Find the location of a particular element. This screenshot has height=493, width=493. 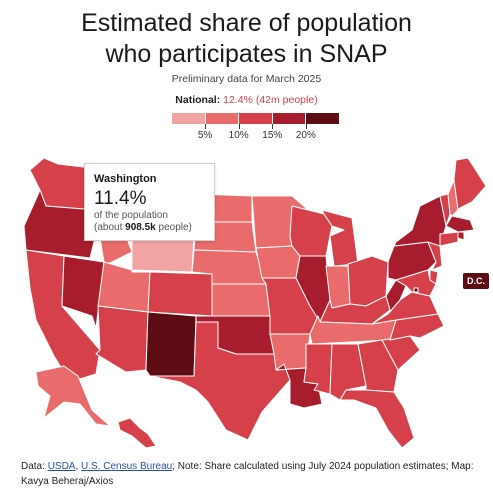

dc-marker: D.C. is located at coordinates (476, 281).